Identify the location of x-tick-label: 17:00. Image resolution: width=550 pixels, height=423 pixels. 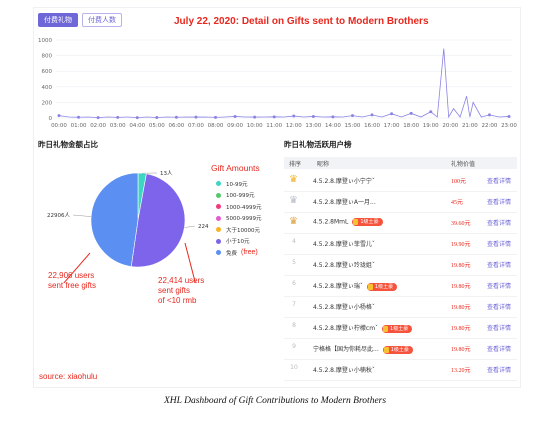
(392, 126).